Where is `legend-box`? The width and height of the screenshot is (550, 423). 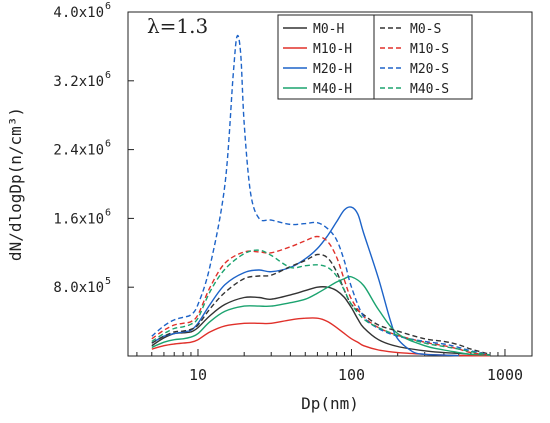 legend-box is located at coordinates (375, 57).